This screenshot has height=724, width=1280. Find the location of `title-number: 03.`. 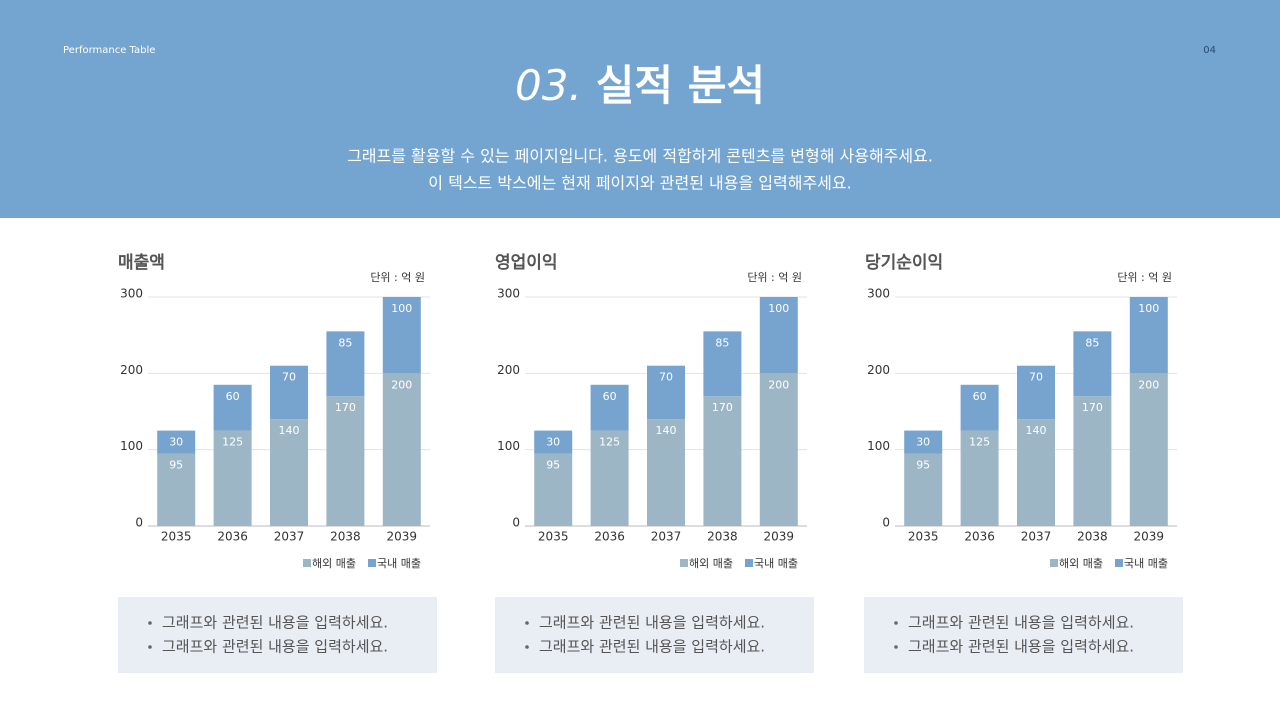

title-number: 03. is located at coordinates (548, 85).